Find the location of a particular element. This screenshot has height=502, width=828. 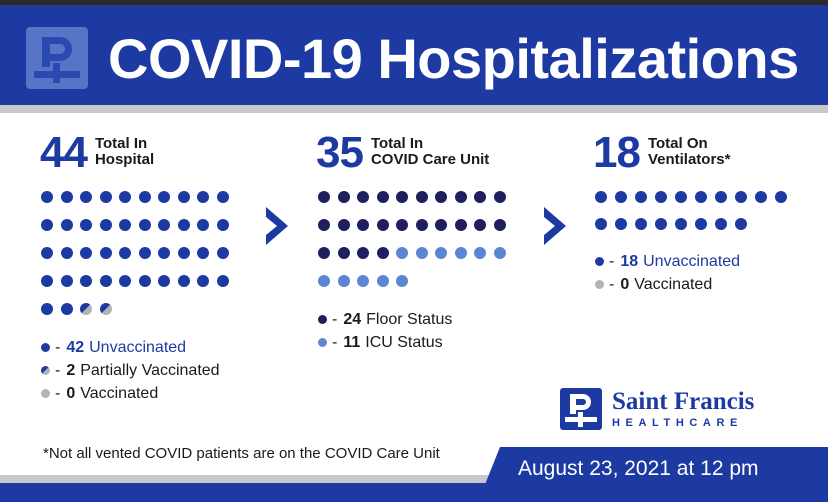

footer-divider is located at coordinates (414, 479).